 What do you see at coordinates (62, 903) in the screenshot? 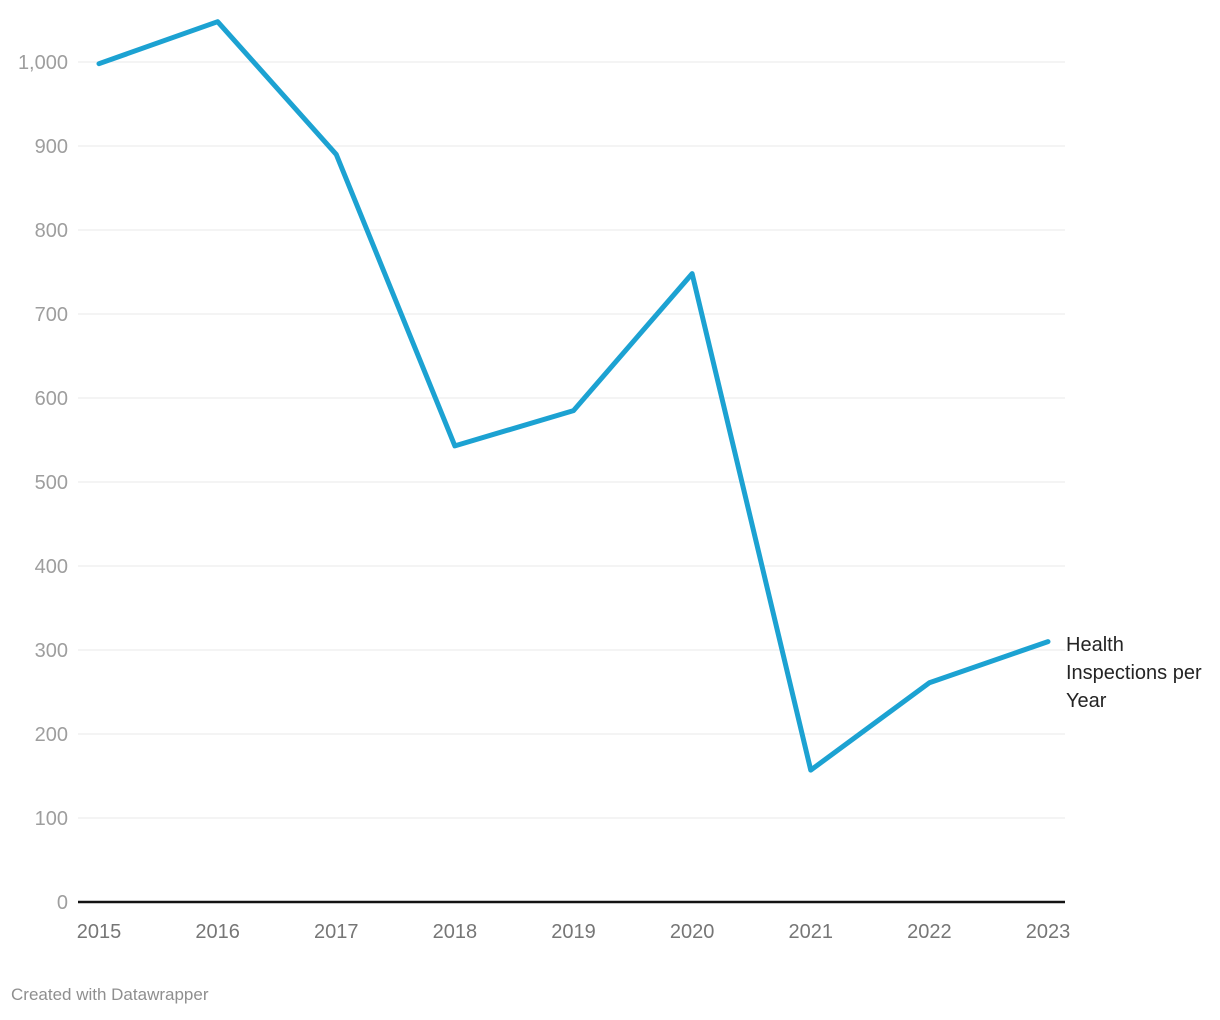
I see `y-tick-label: 0` at bounding box center [62, 903].